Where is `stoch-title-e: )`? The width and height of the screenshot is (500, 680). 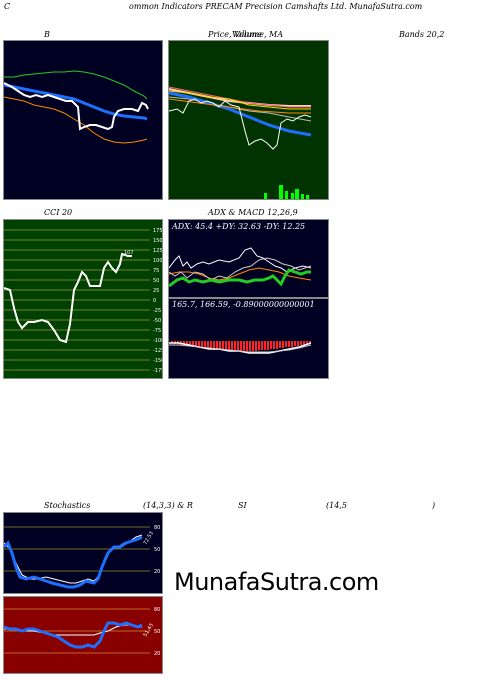 stoch-title-e: ) is located at coordinates (434, 505).